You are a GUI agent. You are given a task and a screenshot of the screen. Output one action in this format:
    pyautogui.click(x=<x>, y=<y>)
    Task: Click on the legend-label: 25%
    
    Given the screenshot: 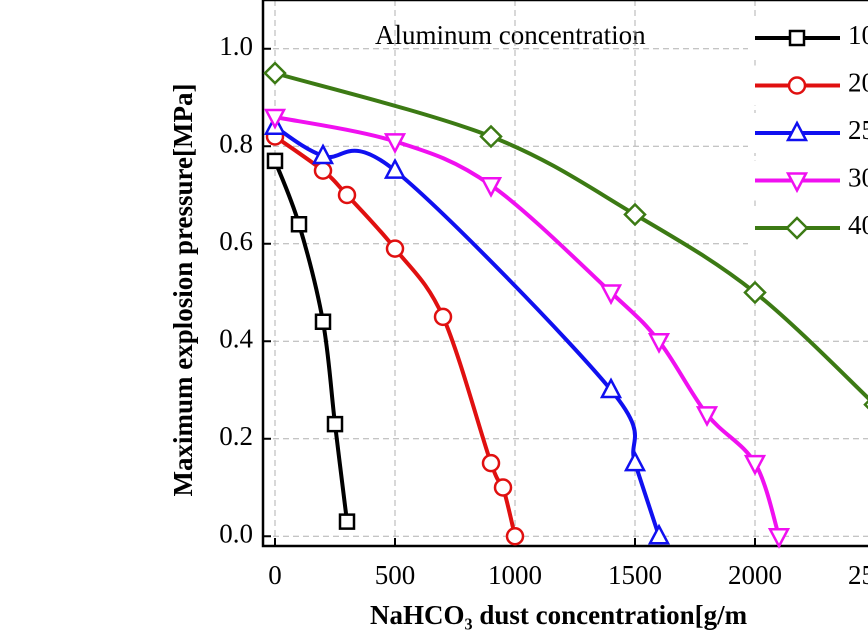 What is the action you would take?
    pyautogui.click(x=858, y=130)
    